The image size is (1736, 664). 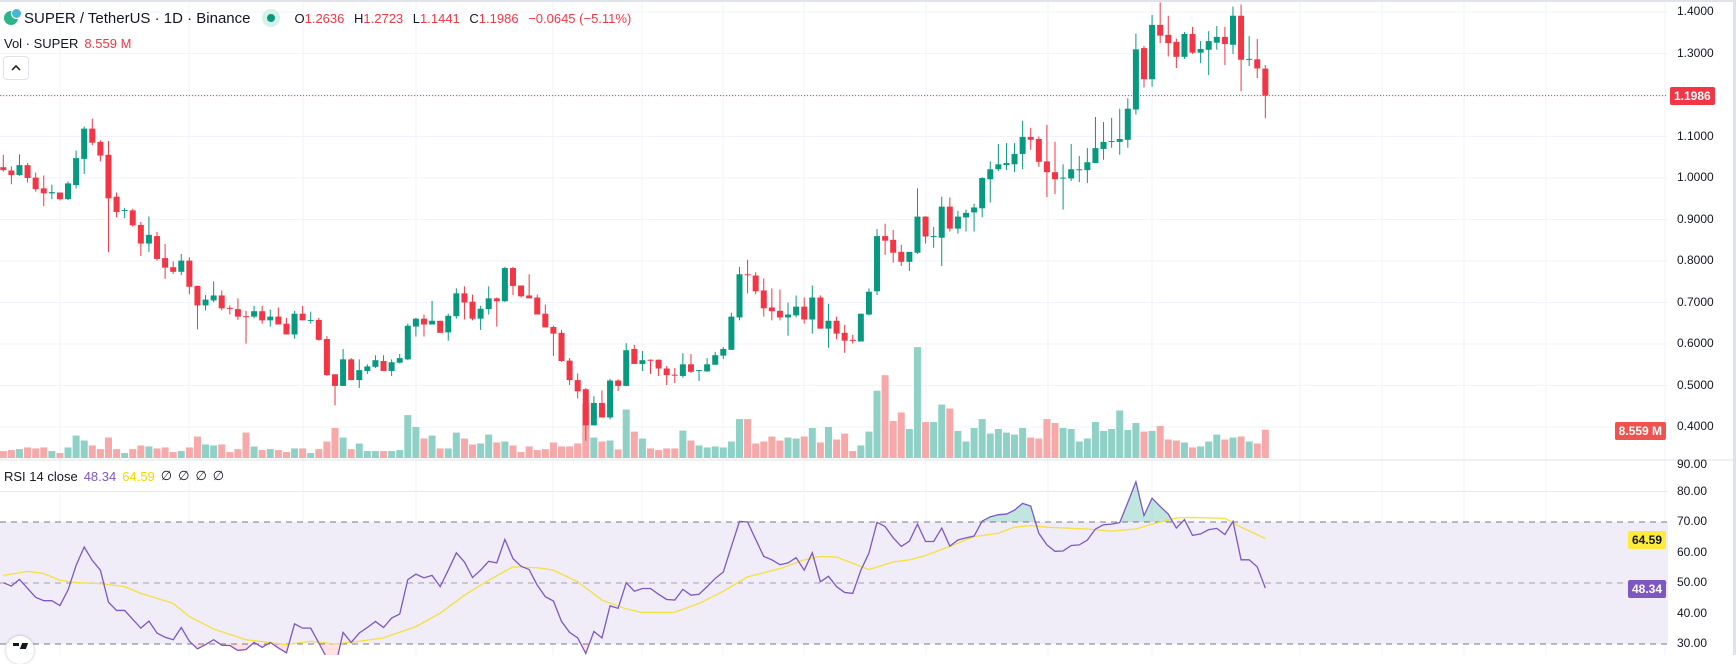 What do you see at coordinates (1692, 612) in the screenshot?
I see `rsi-tick-label: 40.00` at bounding box center [1692, 612].